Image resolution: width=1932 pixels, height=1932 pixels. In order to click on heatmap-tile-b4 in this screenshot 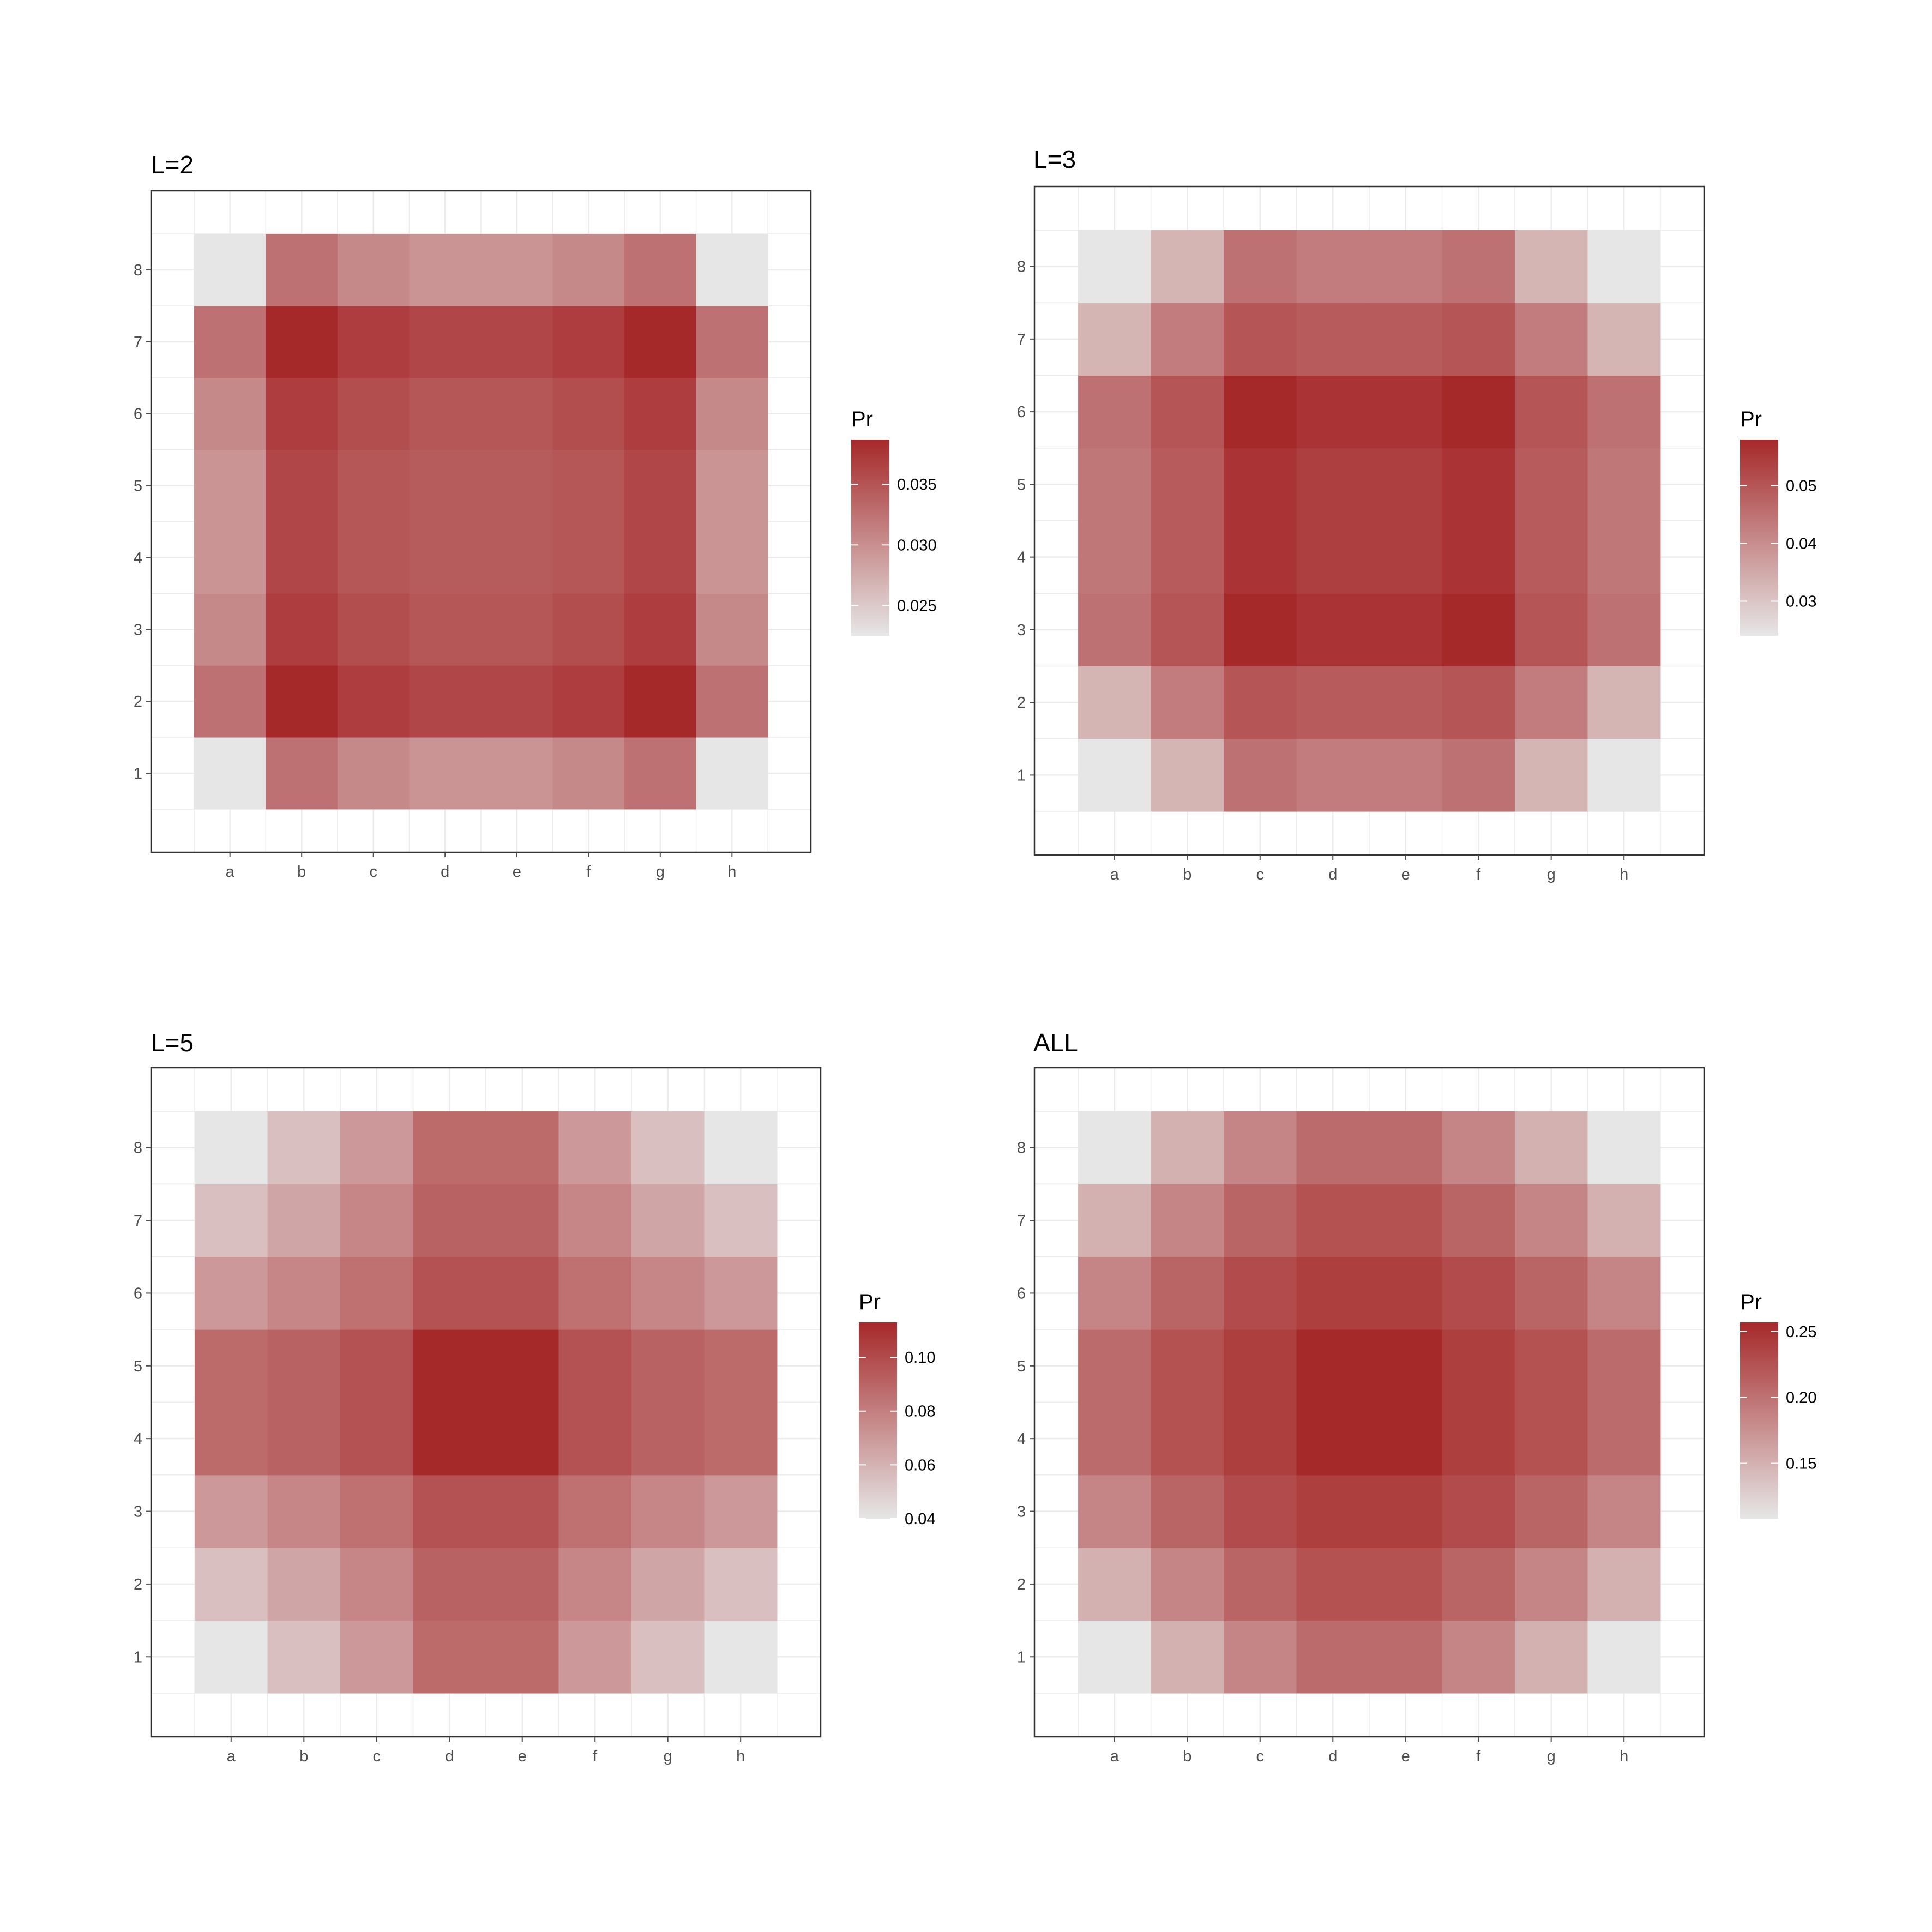, I will do `click(304, 1439)`.